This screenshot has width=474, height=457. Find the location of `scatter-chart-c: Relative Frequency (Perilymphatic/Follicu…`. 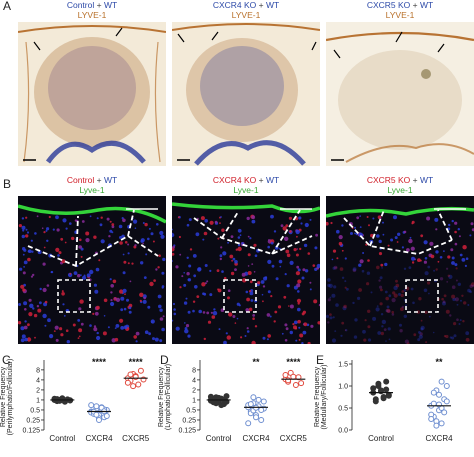

scatter-chart-c: Relative Frequency (Perilymphatic/Follicu… is located at coordinates (75, 400).